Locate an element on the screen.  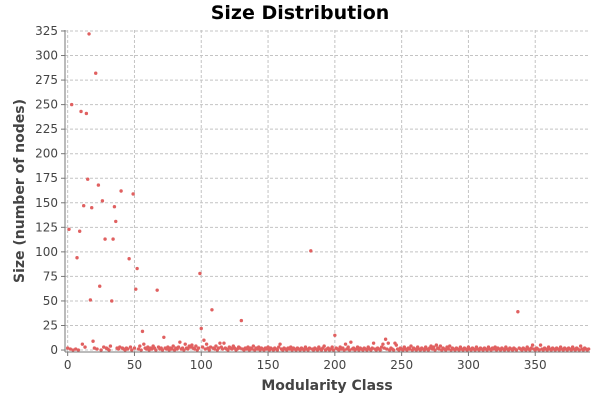
y-tick-label: 250 is located at coordinates (46, 105).